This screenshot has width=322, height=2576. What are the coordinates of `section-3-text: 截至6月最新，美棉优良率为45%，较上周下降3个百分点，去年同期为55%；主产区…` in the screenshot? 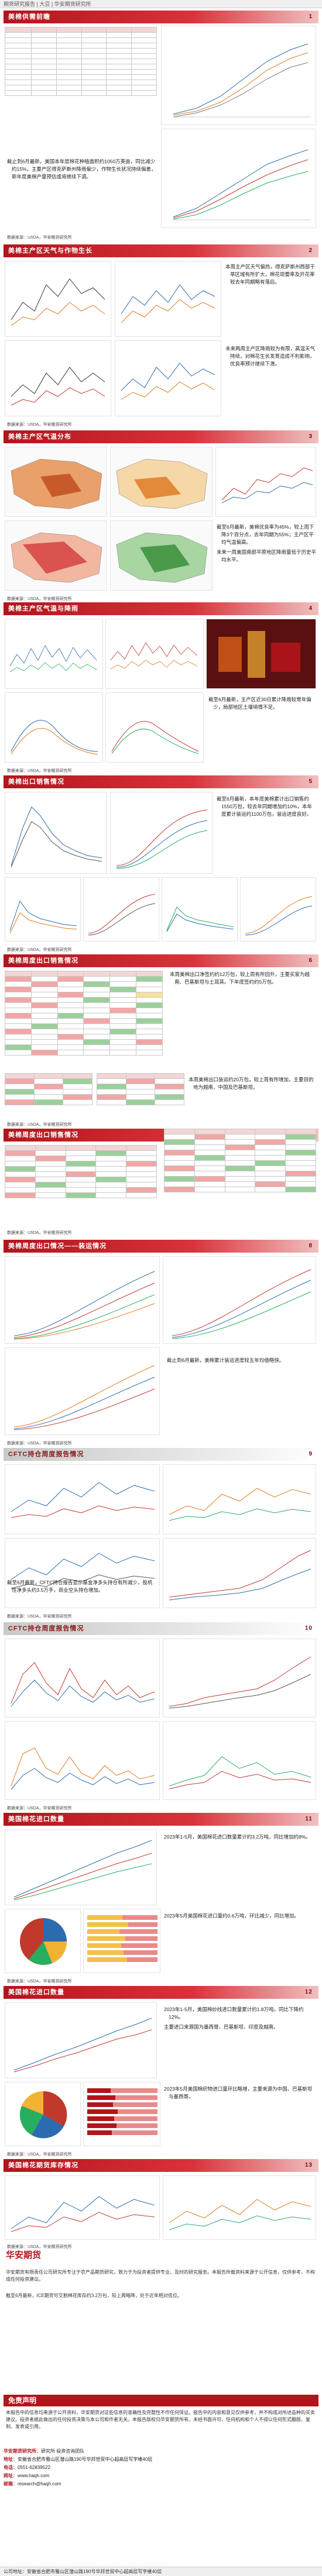 It's located at (267, 543).